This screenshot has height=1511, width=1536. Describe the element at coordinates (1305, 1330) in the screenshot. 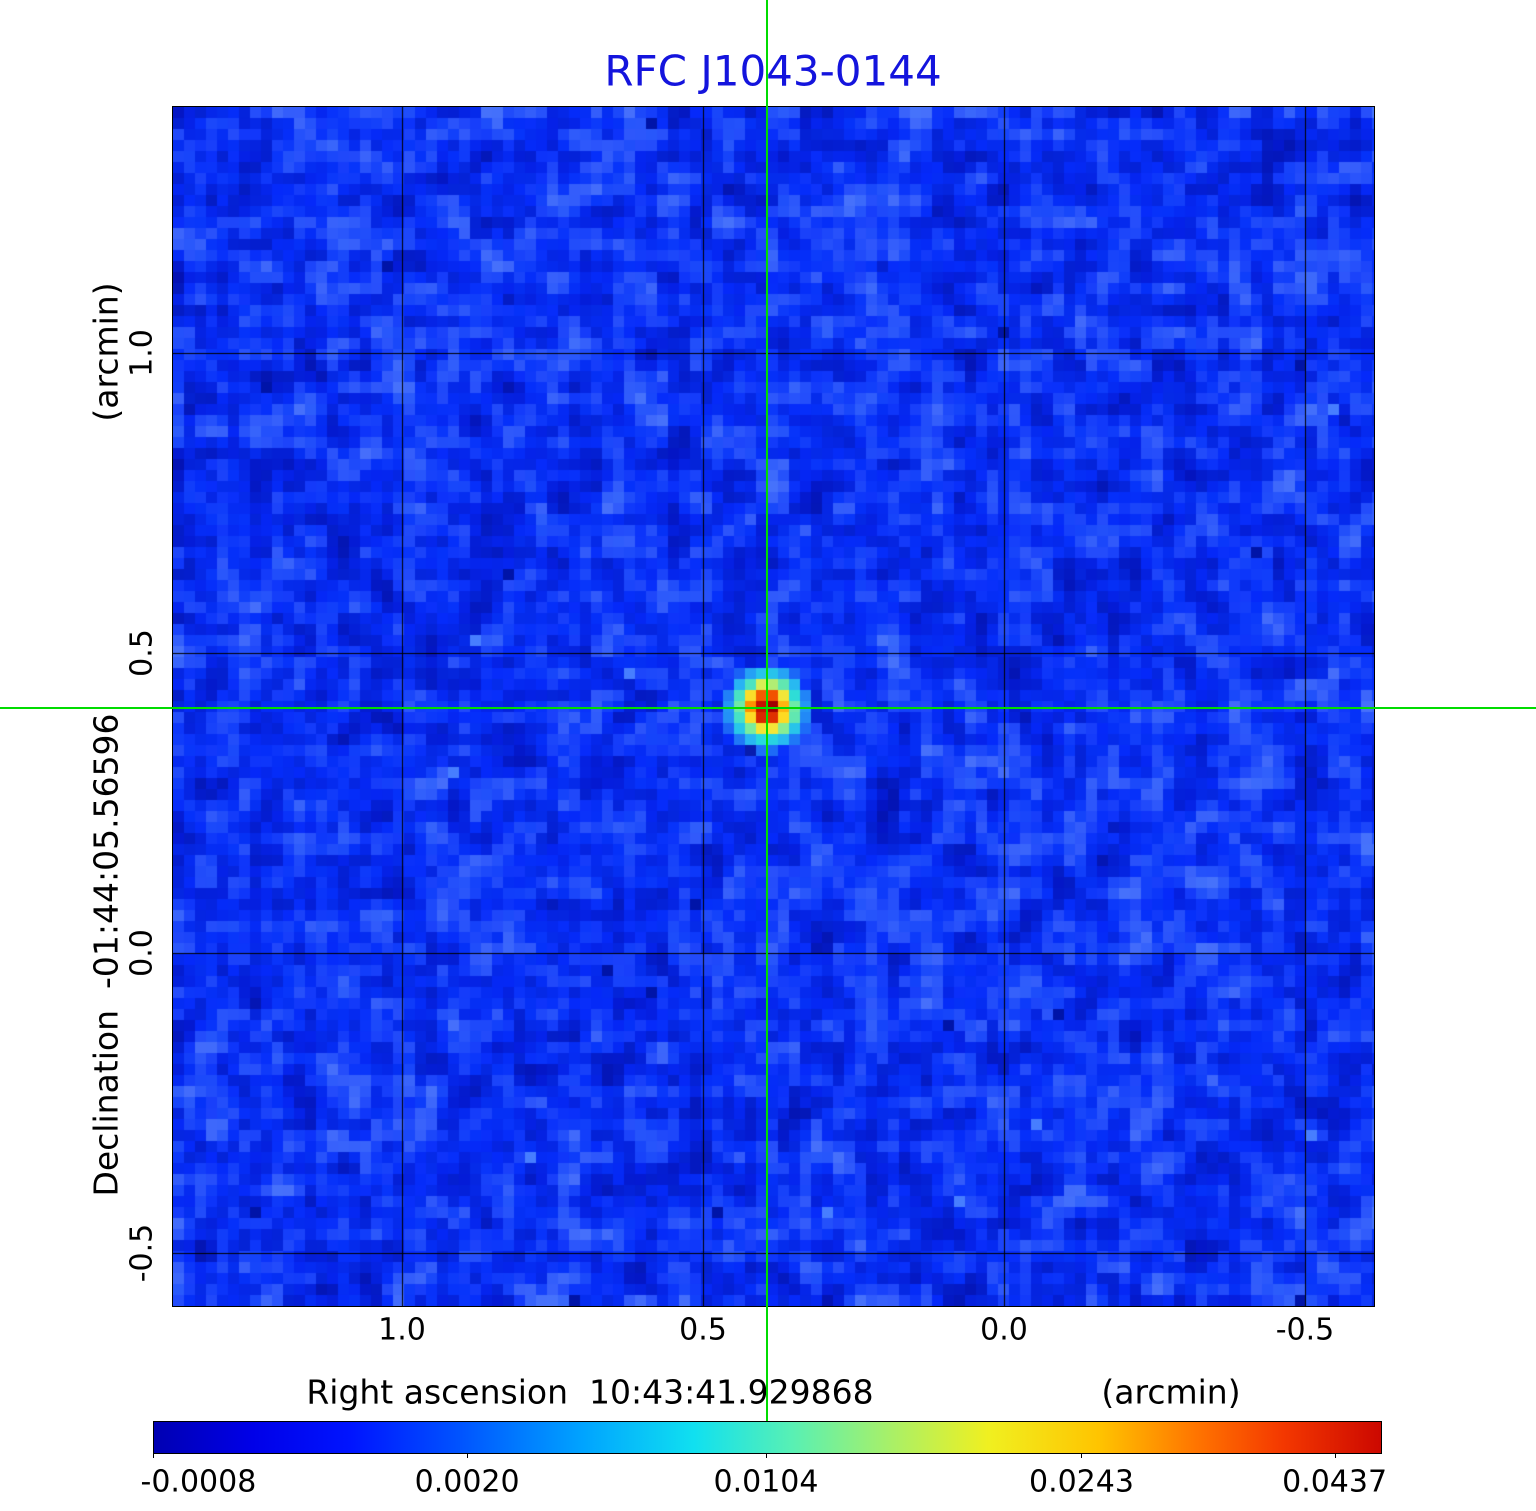

I see `x-tick-label: -0.5` at that location.